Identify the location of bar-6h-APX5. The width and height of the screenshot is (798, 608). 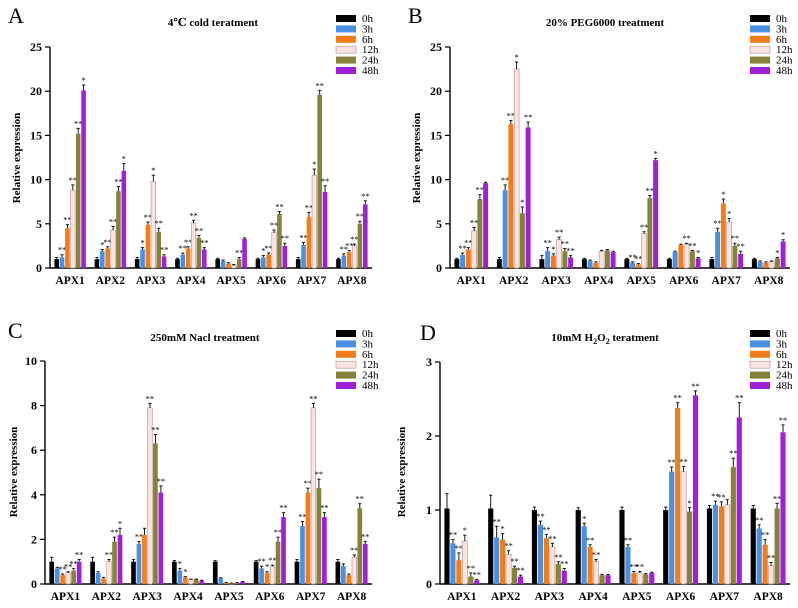
(634, 578).